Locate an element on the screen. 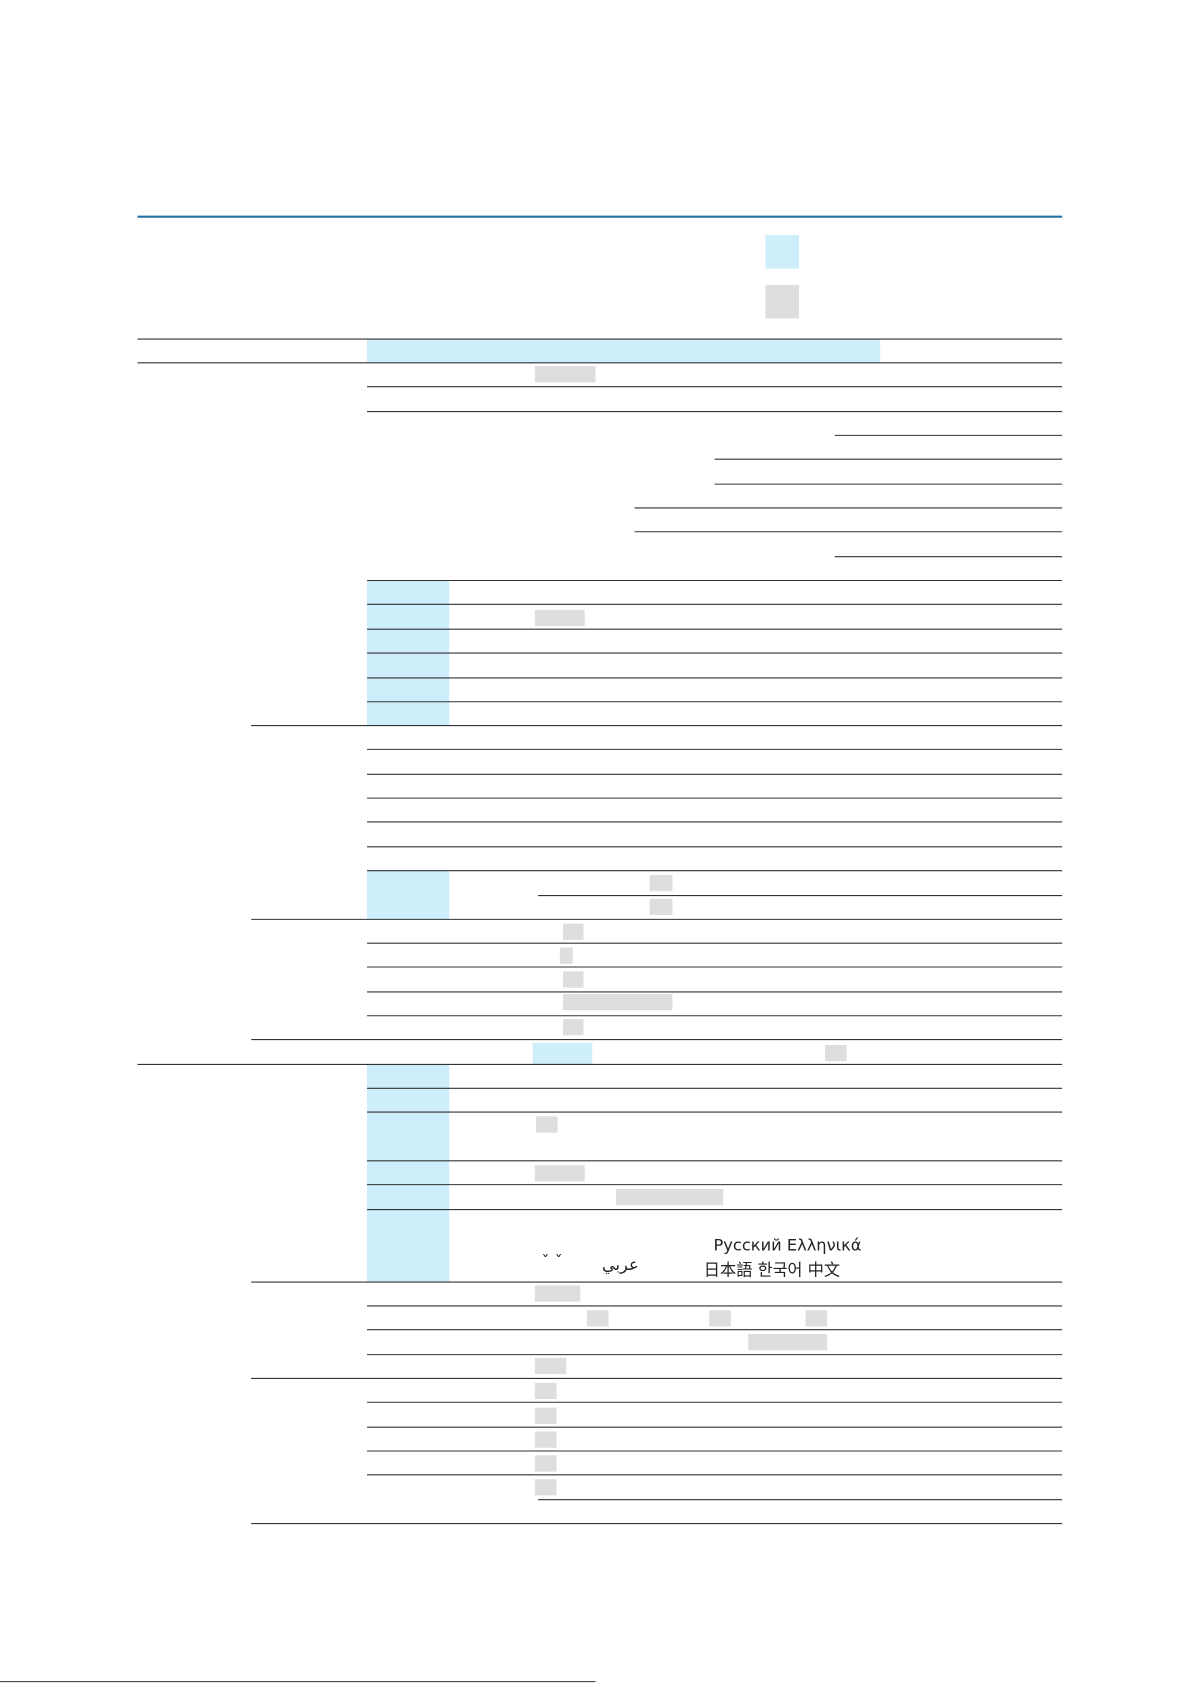 The width and height of the screenshot is (1191, 1685). accent-marks: ˇ ˇ is located at coordinates (551, 1261).